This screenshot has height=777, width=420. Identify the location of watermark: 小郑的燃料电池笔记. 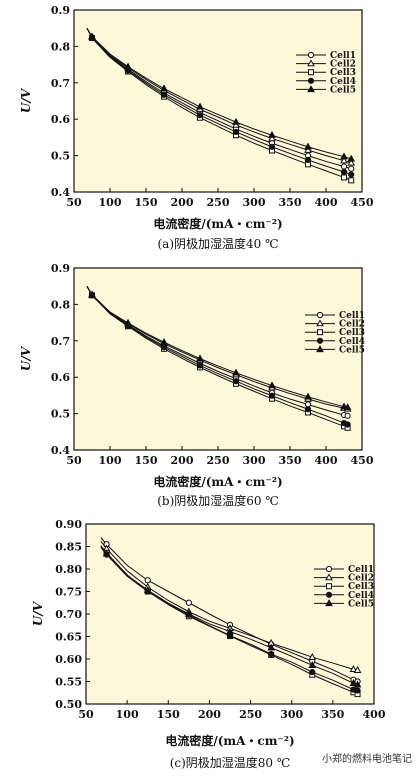
(367, 758).